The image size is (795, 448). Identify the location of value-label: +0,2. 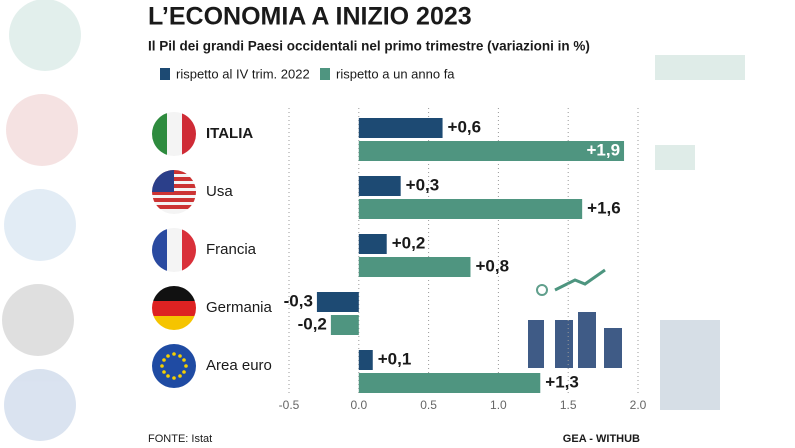
(409, 242).